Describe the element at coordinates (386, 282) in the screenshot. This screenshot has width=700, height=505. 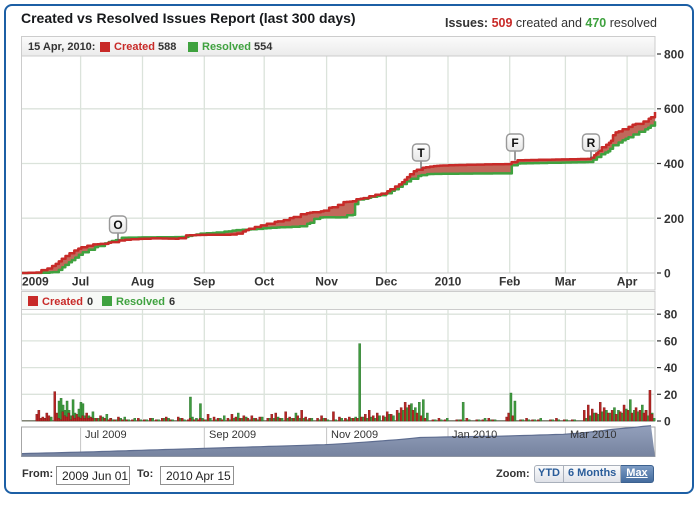
I see `svg-text: Dec` at that location.